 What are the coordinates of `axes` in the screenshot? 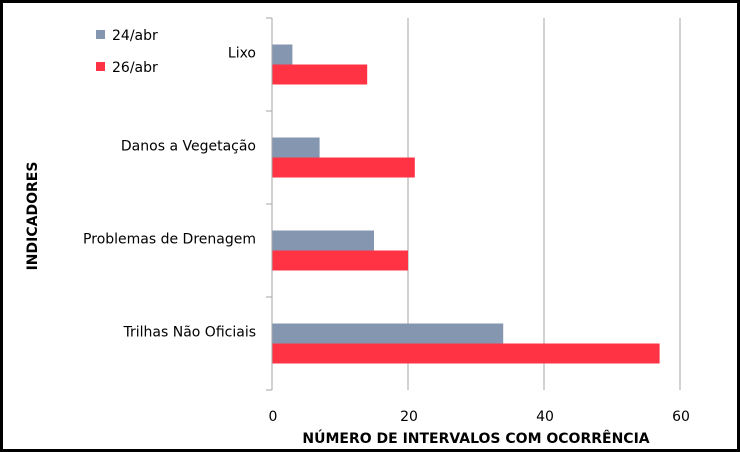 It's located at (269, 204).